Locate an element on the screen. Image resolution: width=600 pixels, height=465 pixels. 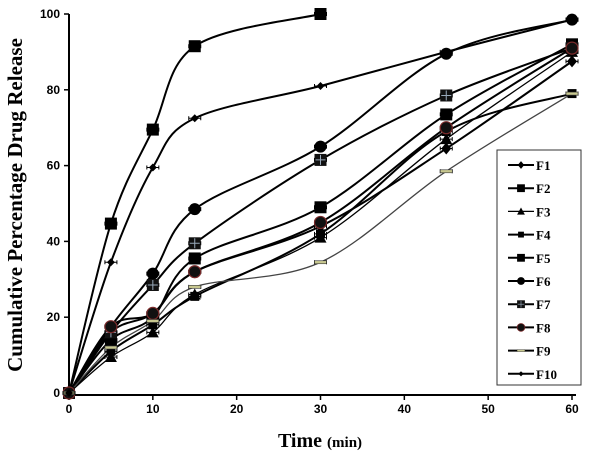
y-axis-label: Cumulative Percentage Drug Release is located at coordinates (15, 205).